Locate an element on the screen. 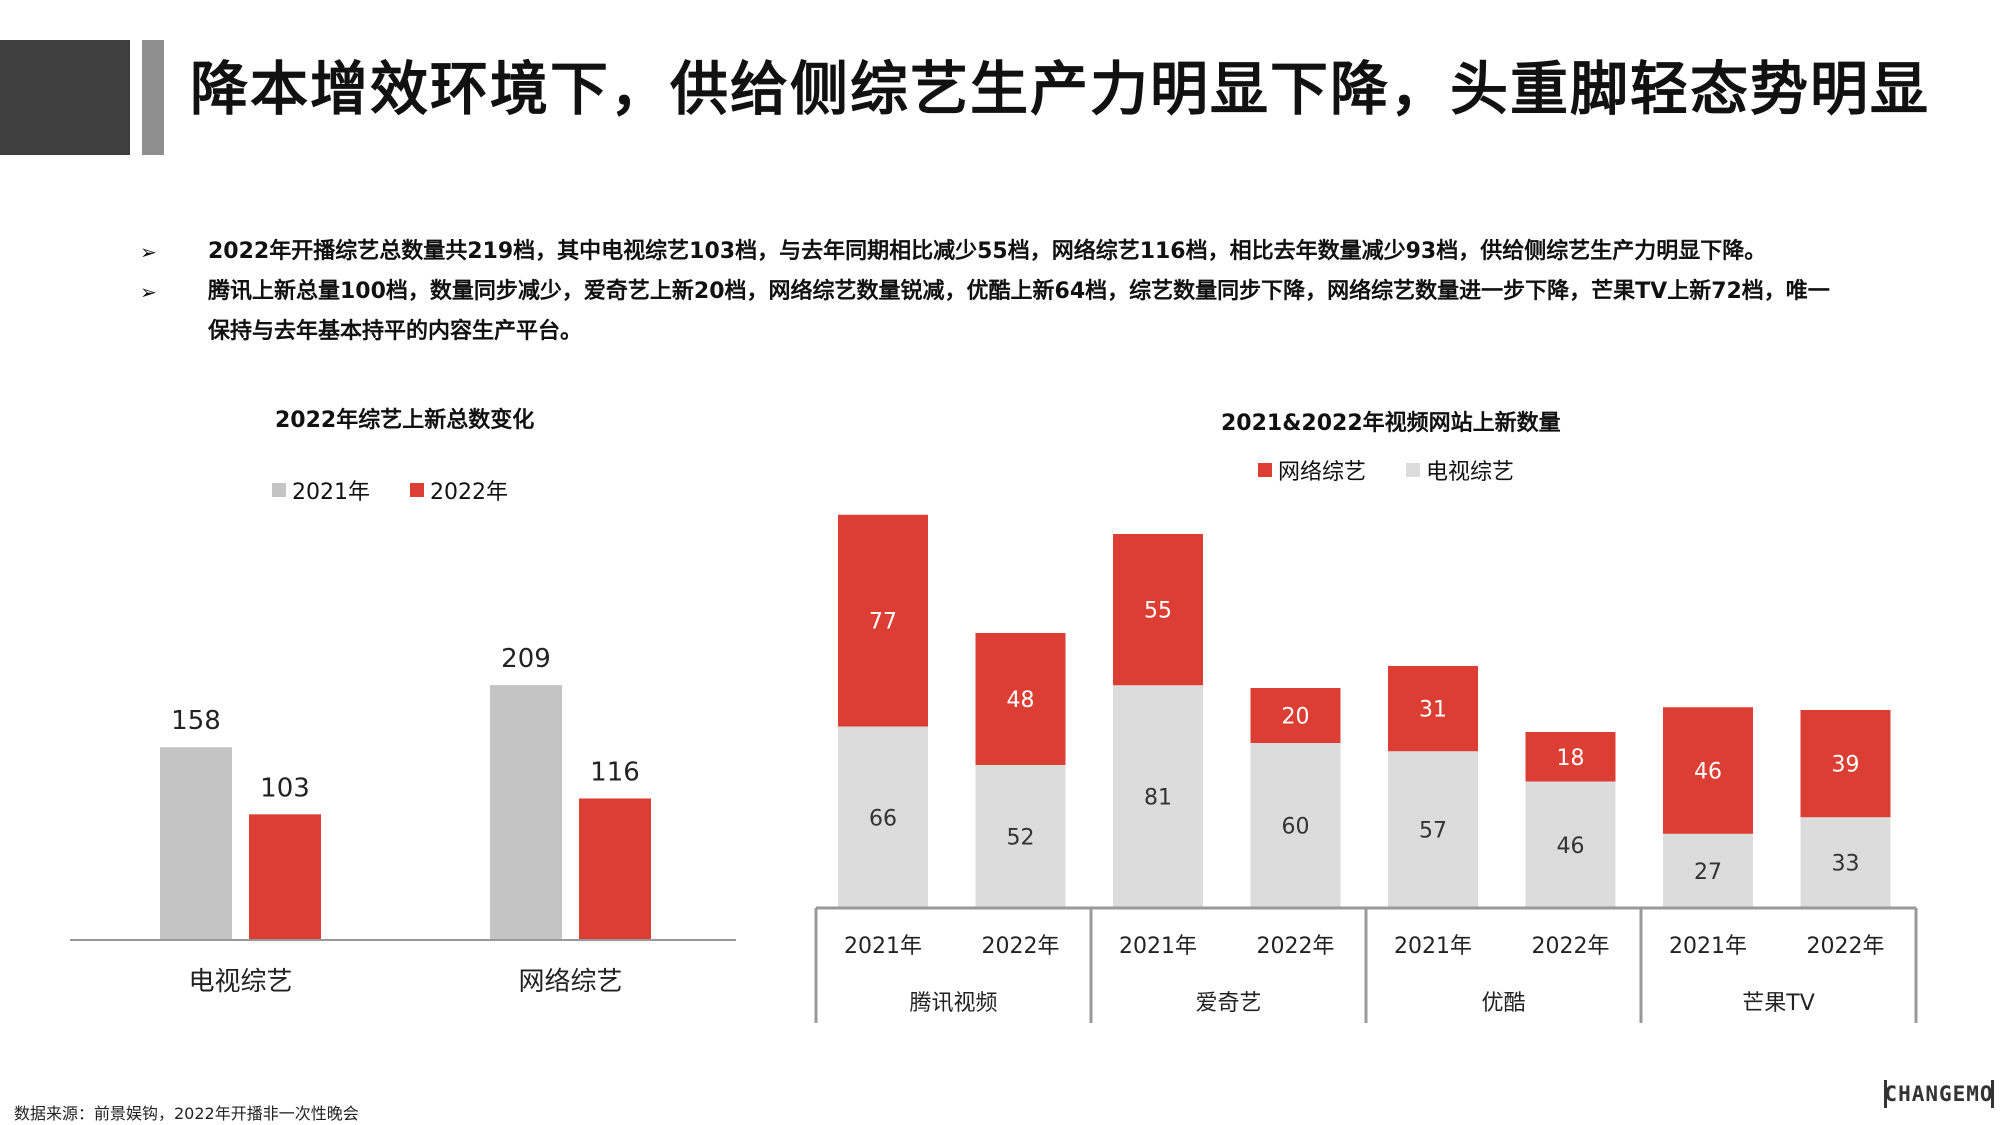 The height and width of the screenshot is (1125, 2000). data-label: 60 is located at coordinates (1296, 827).